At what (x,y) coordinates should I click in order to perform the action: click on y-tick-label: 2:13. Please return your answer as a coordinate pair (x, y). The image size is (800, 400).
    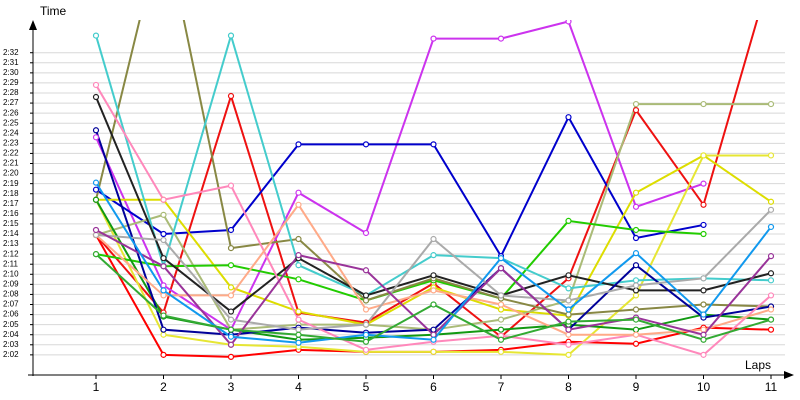
    Looking at the image, I should click on (11, 243).